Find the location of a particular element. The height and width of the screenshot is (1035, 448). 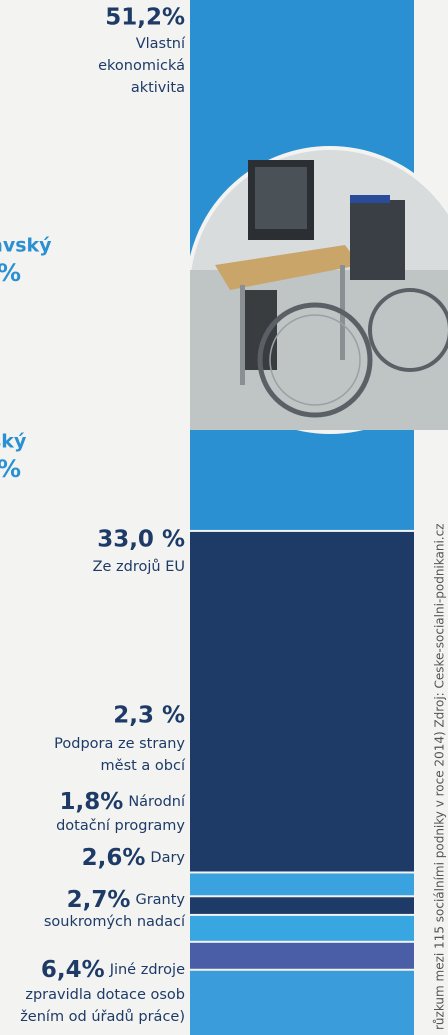

value-label-line: 6,4% Jiné zdroje is located at coordinates (113, 970).